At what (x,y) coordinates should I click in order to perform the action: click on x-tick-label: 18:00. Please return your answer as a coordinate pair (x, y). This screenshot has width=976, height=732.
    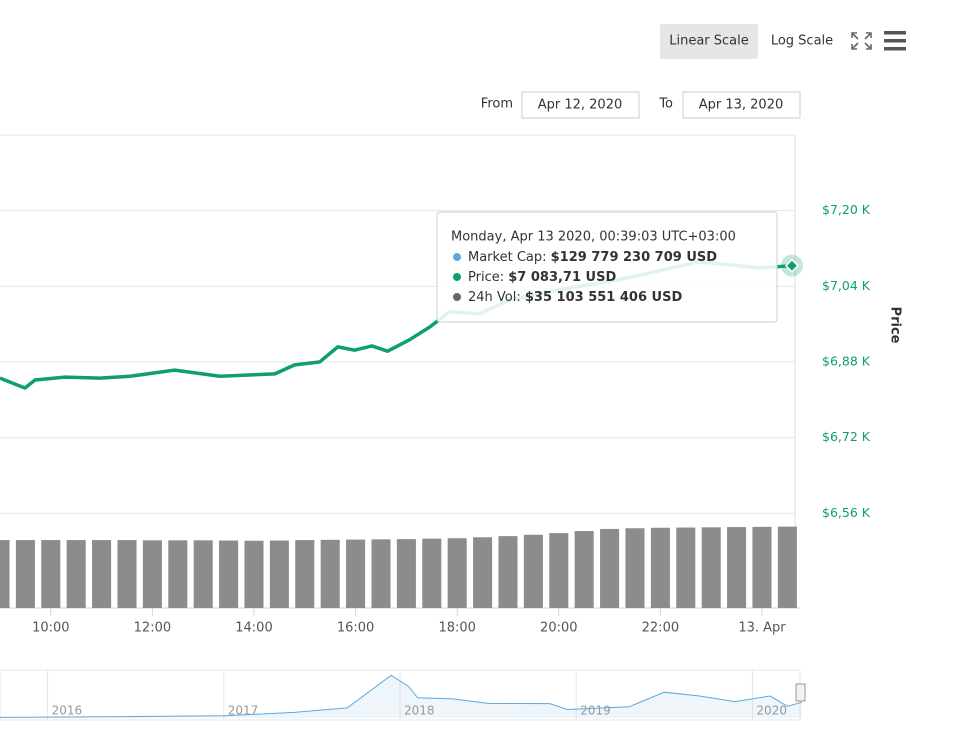
    Looking at the image, I should click on (456, 628).